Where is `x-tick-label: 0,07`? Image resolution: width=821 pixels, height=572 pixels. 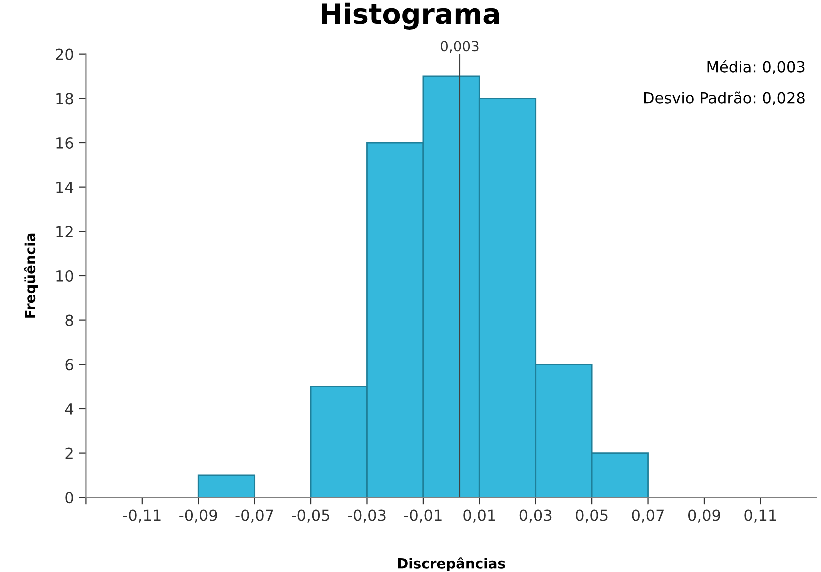
x-tick-label: 0,07 is located at coordinates (648, 516).